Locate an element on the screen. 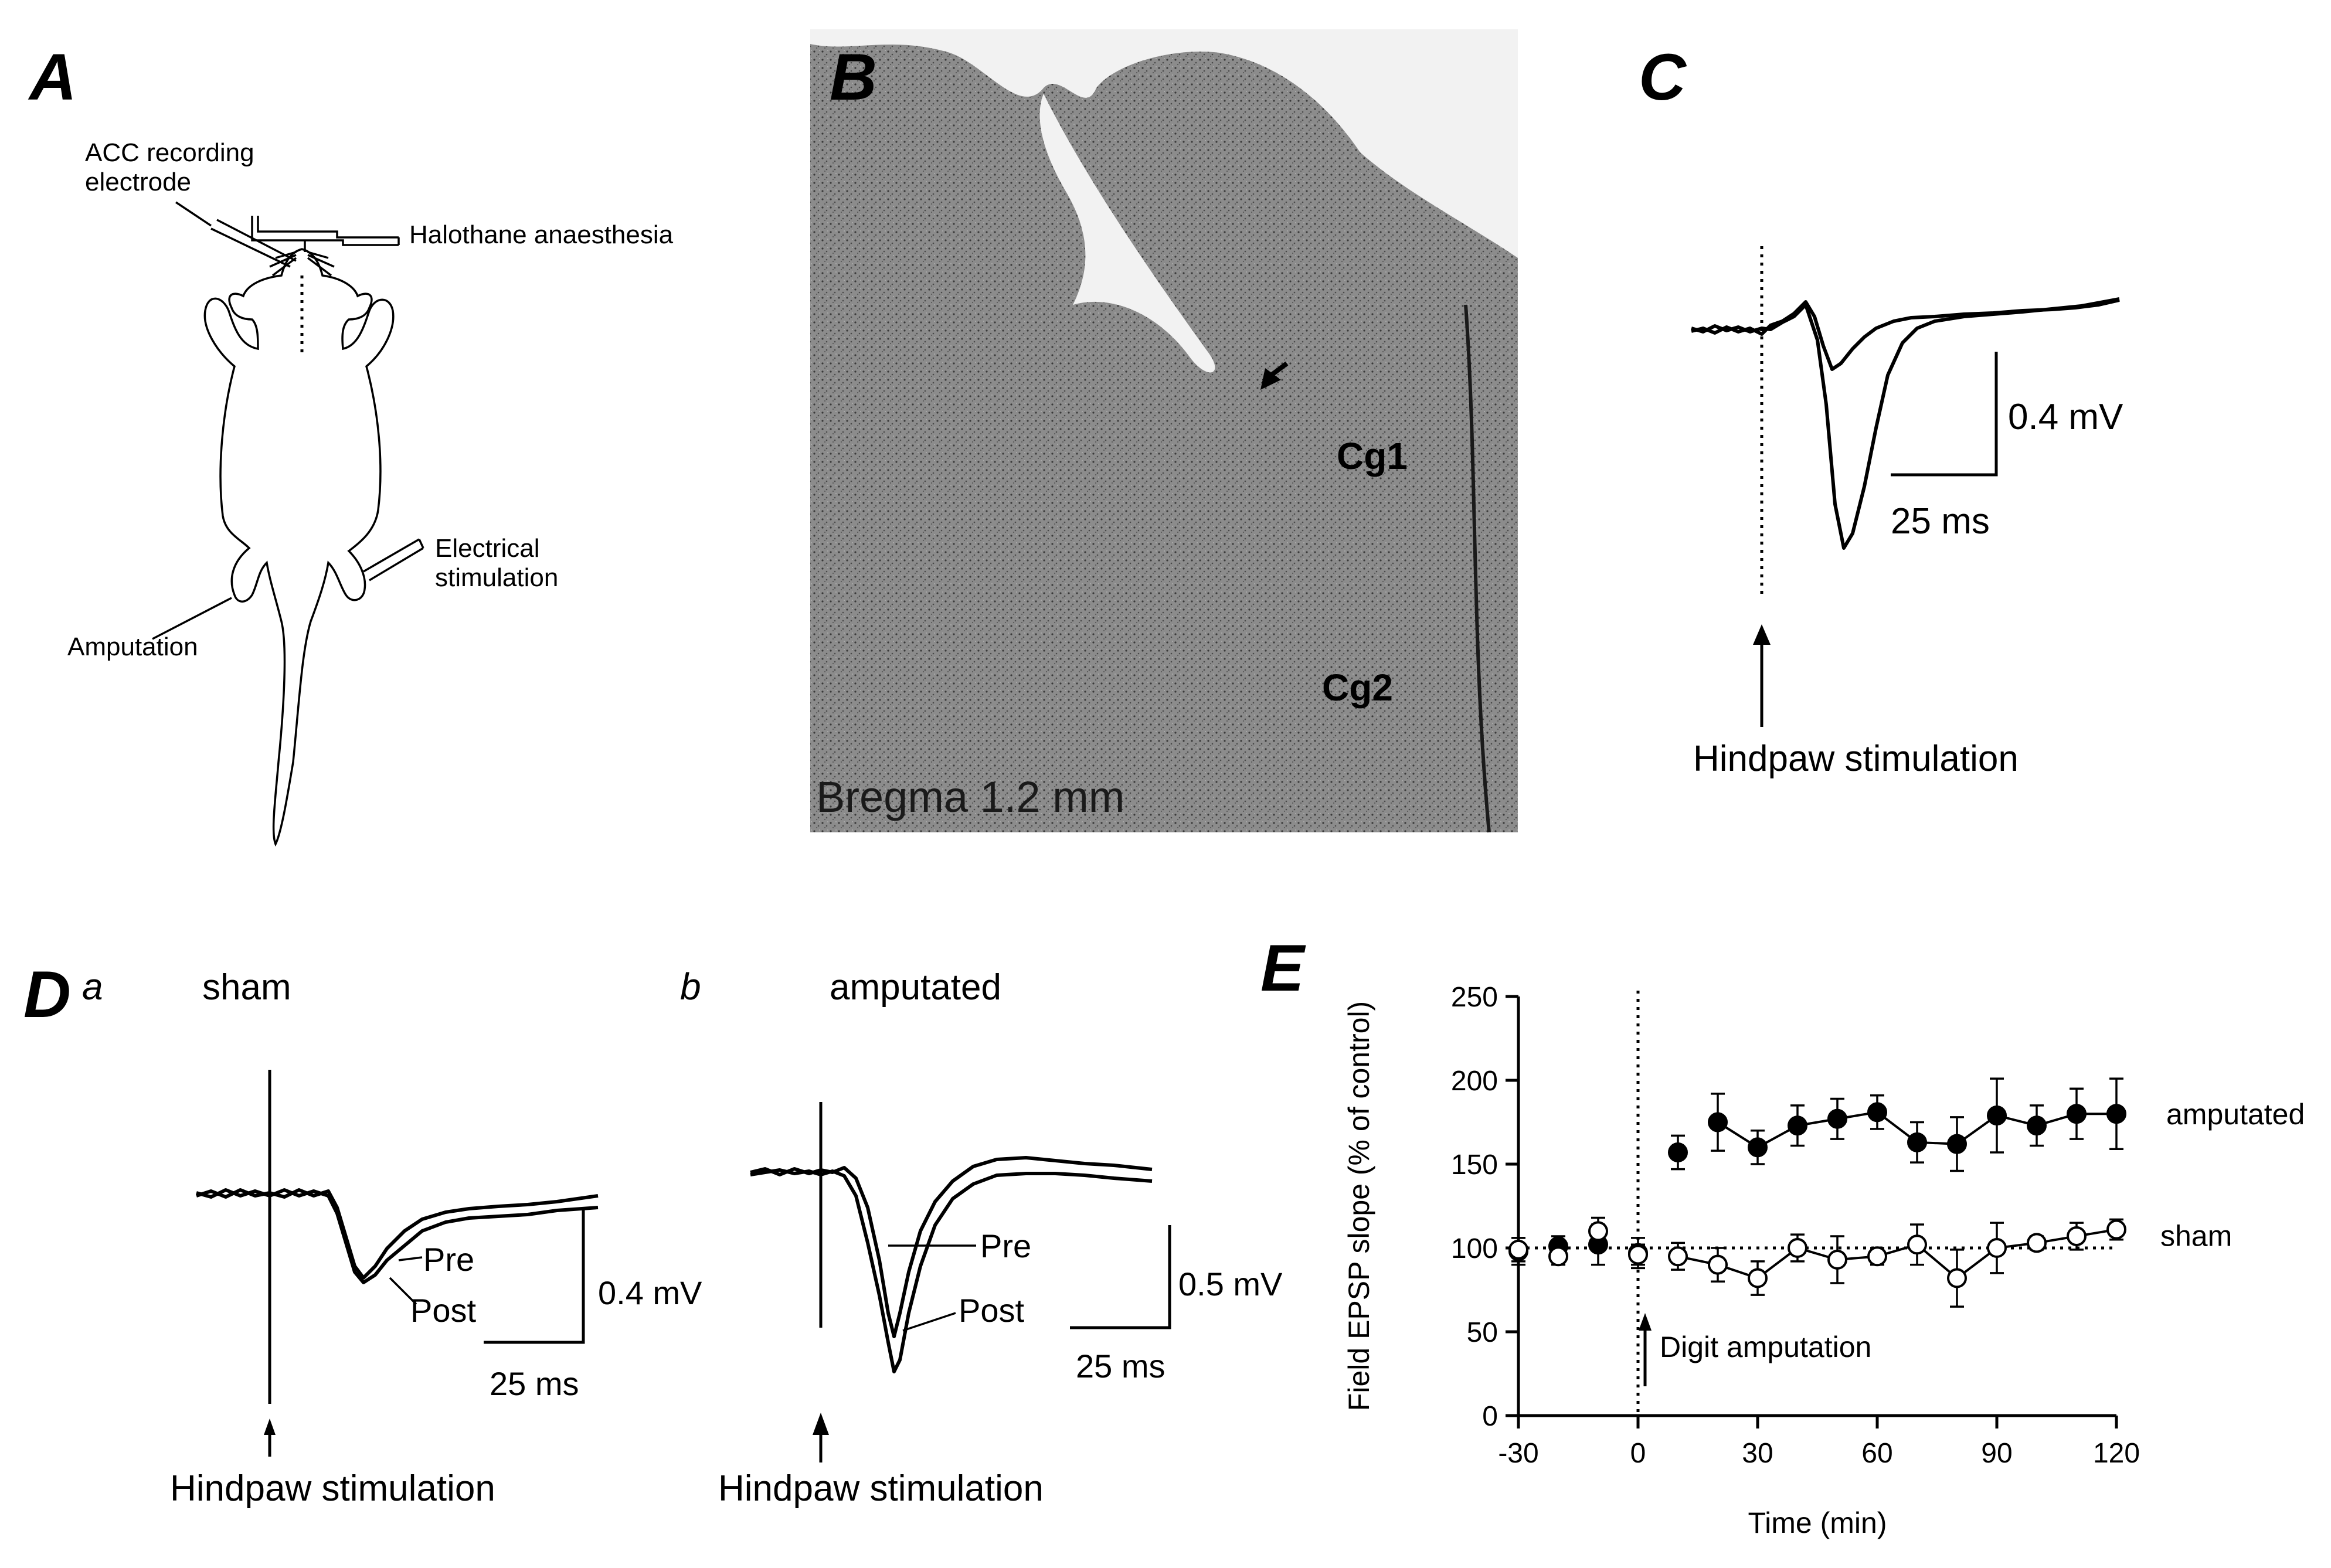 Image resolution: width=2331 pixels, height=1568 pixels. stimulation-label-1: Electrical is located at coordinates (488, 548).